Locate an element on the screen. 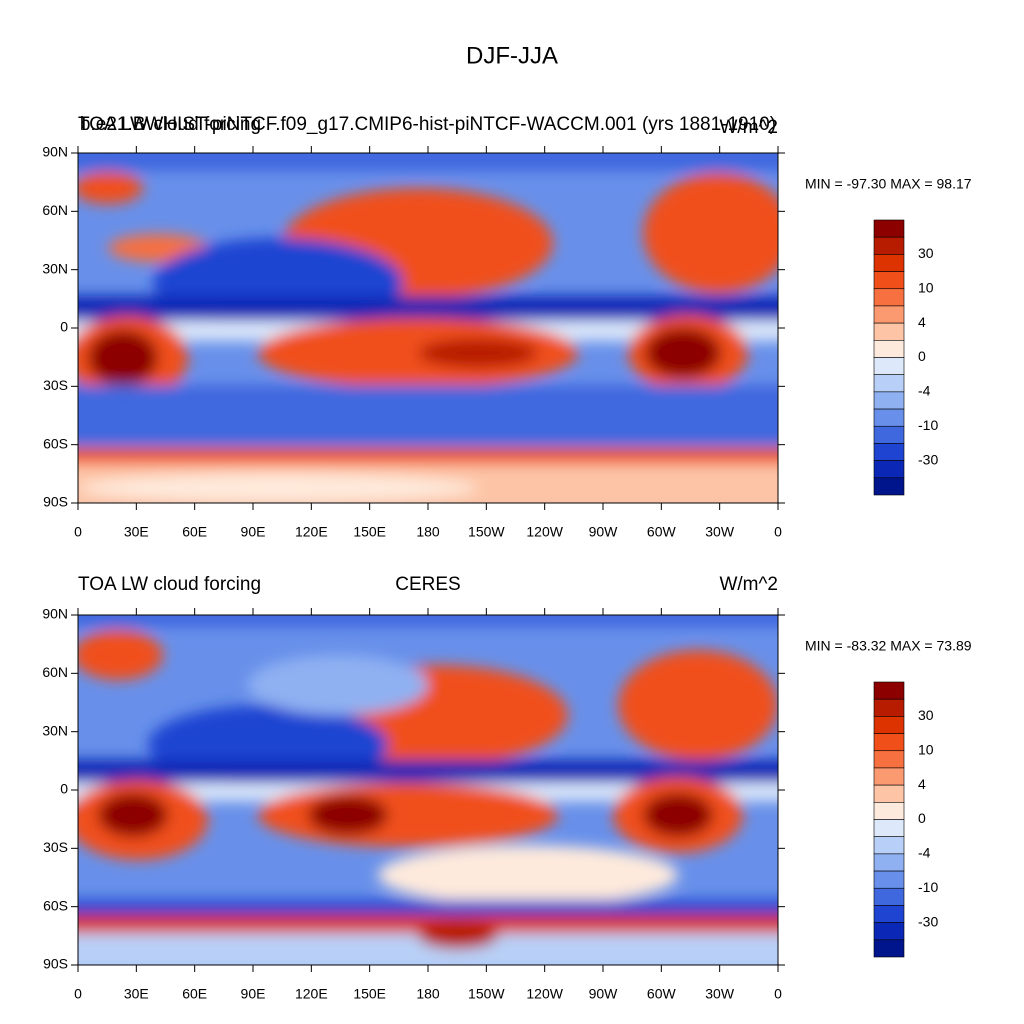  min-max: MIN = -83.32 MAX = 73.89 is located at coordinates (888, 646).